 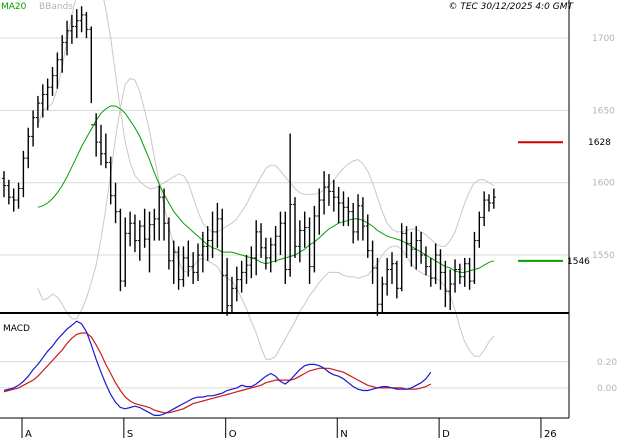 What do you see at coordinates (14, 7) in the screenshot?
I see `legend-ma20: MA20` at bounding box center [14, 7].